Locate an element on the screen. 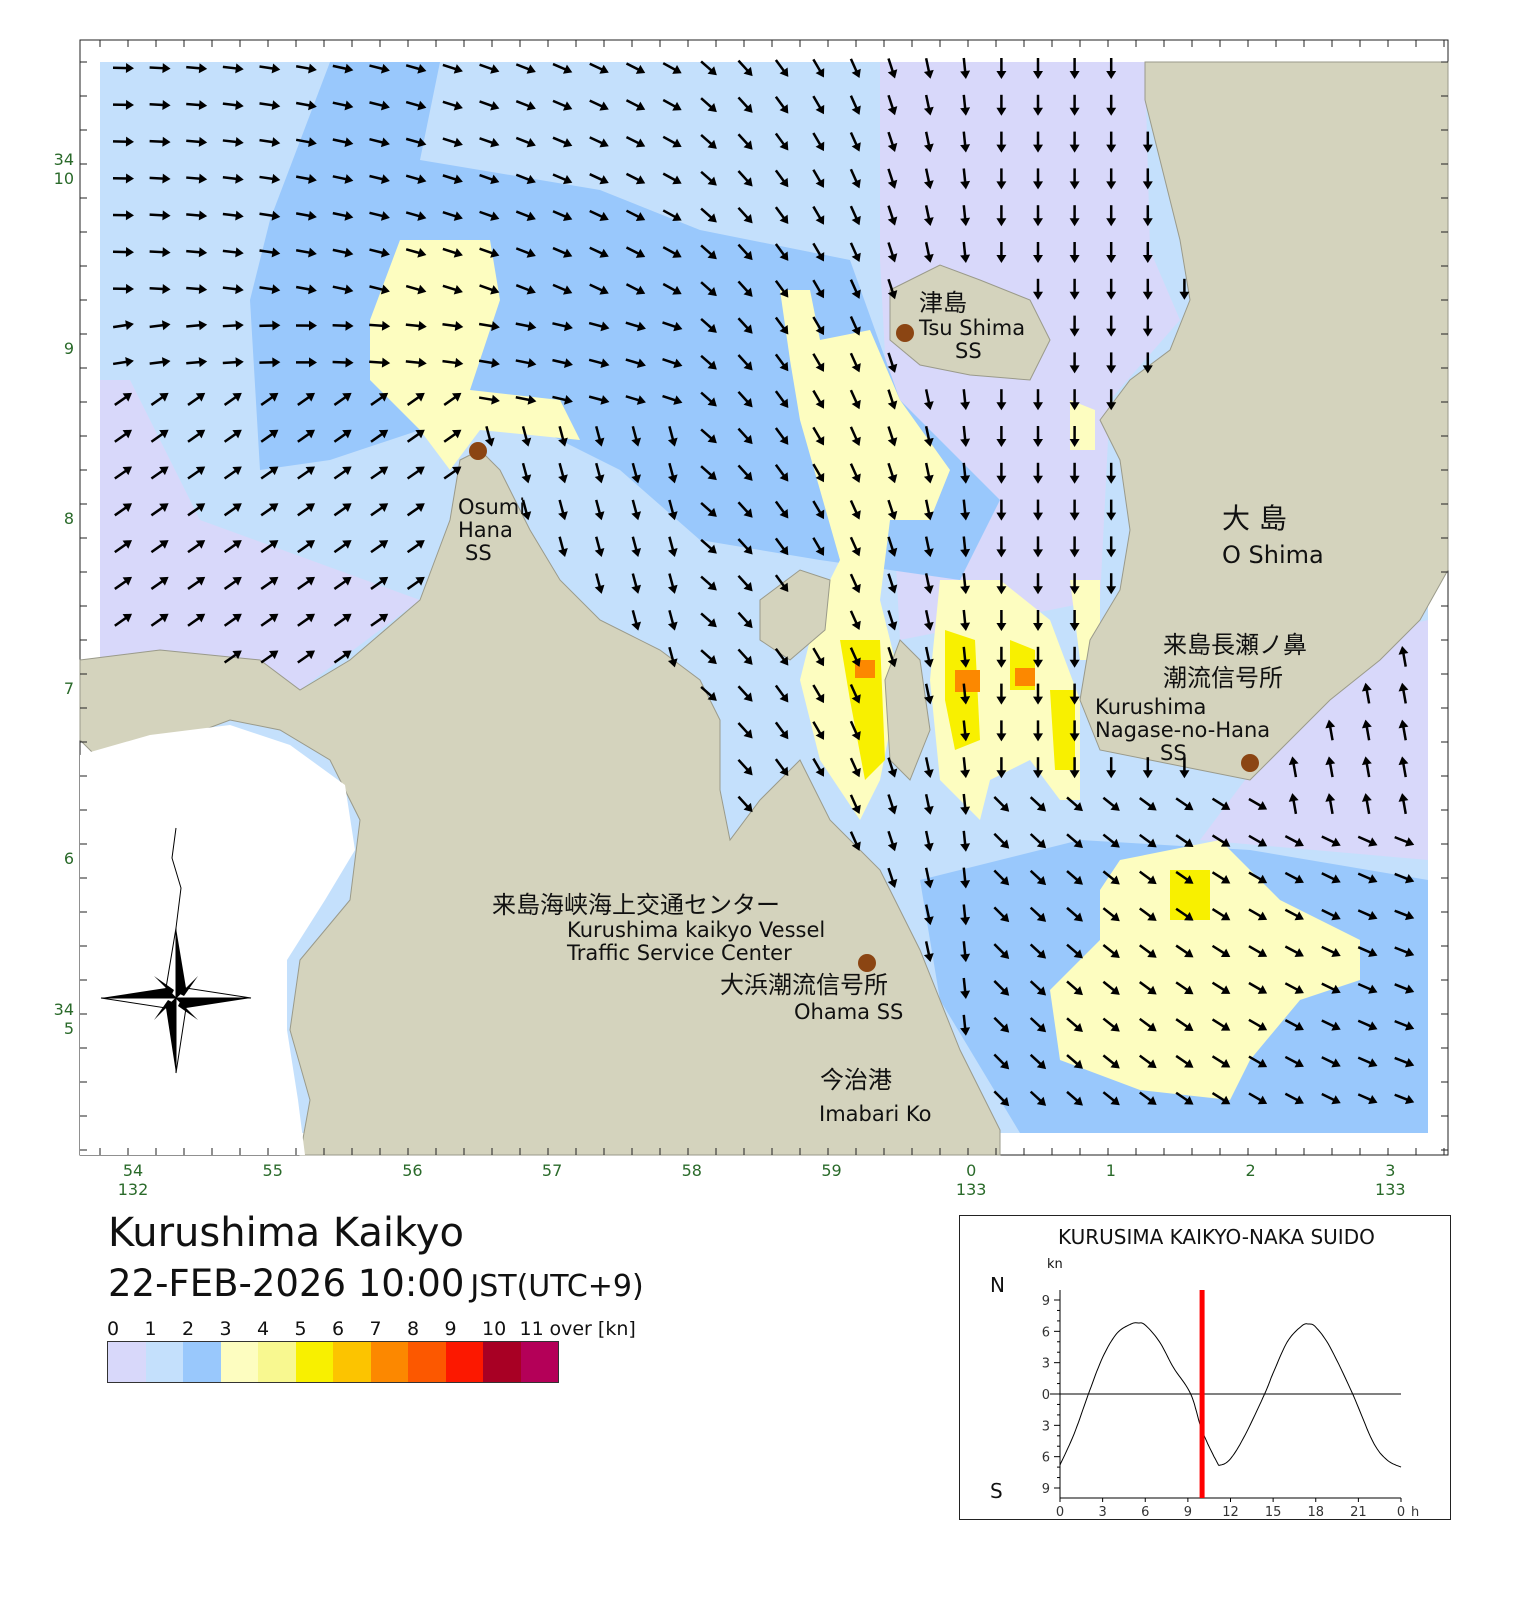 Image resolution: width=1520 pixels, height=1602 pixels. label-nagase-en1: Kurushima is located at coordinates (1150, 707).